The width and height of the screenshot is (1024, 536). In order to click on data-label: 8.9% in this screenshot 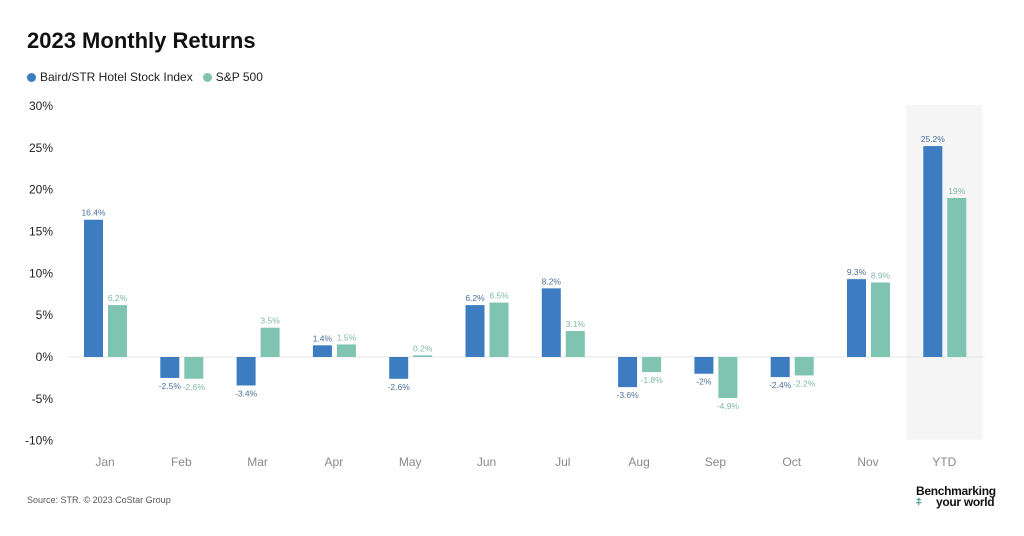, I will do `click(881, 276)`.